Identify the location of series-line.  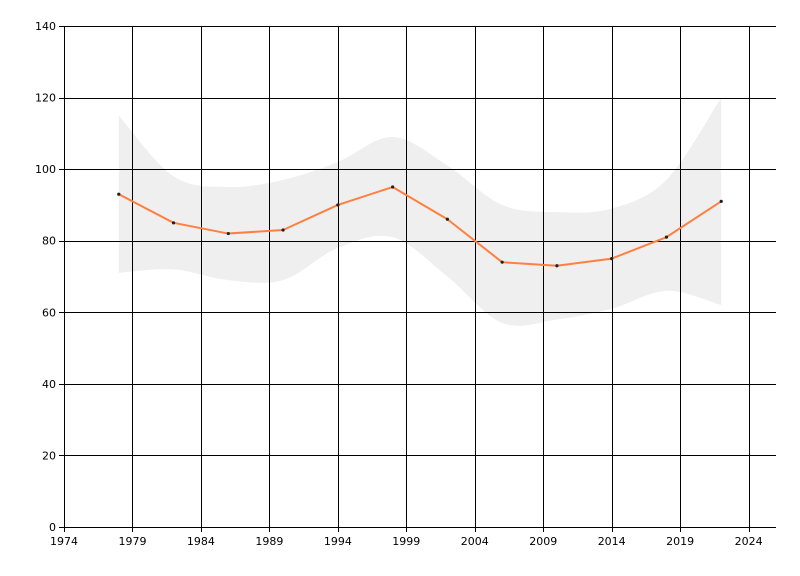
(420, 226).